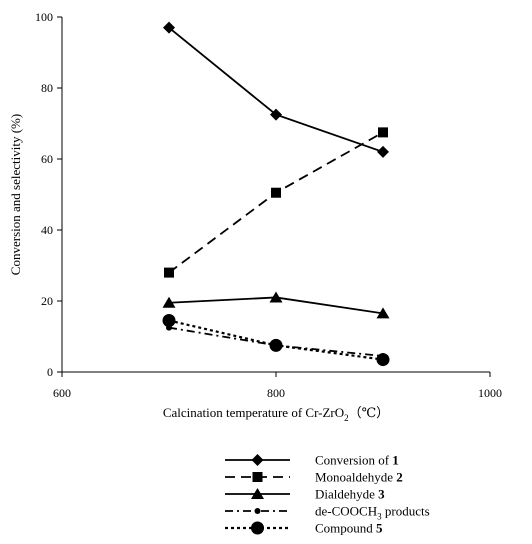 The height and width of the screenshot is (544, 532). What do you see at coordinates (62, 393) in the screenshot?
I see `x-tick-label: 600` at bounding box center [62, 393].